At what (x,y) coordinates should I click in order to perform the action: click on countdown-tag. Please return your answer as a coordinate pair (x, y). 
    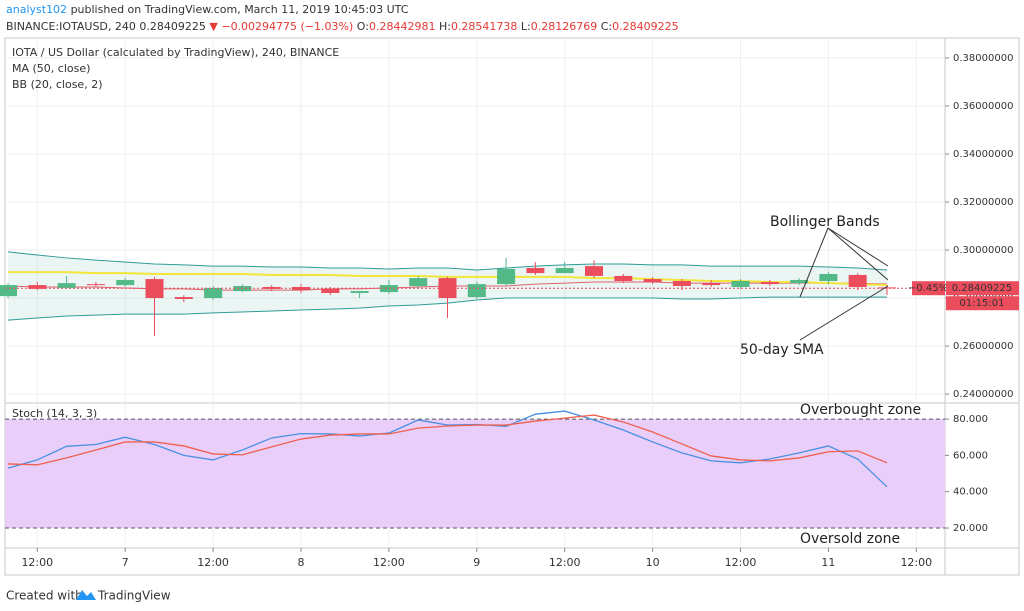
    Looking at the image, I should click on (982, 303).